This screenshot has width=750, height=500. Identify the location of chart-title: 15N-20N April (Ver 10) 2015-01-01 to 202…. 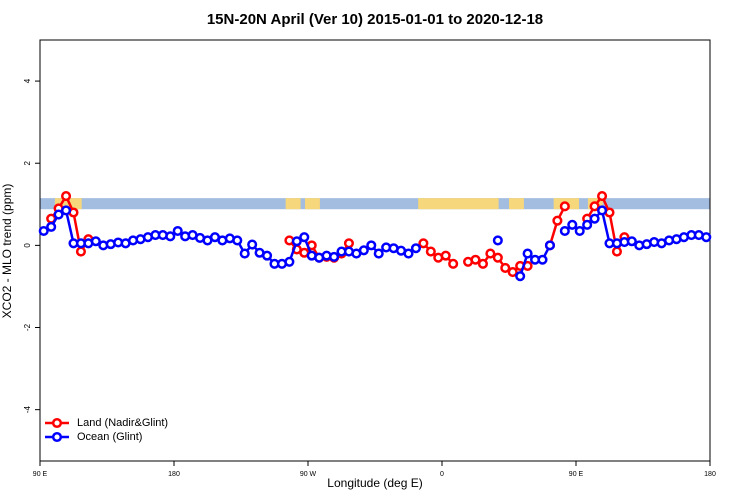
(375, 19).